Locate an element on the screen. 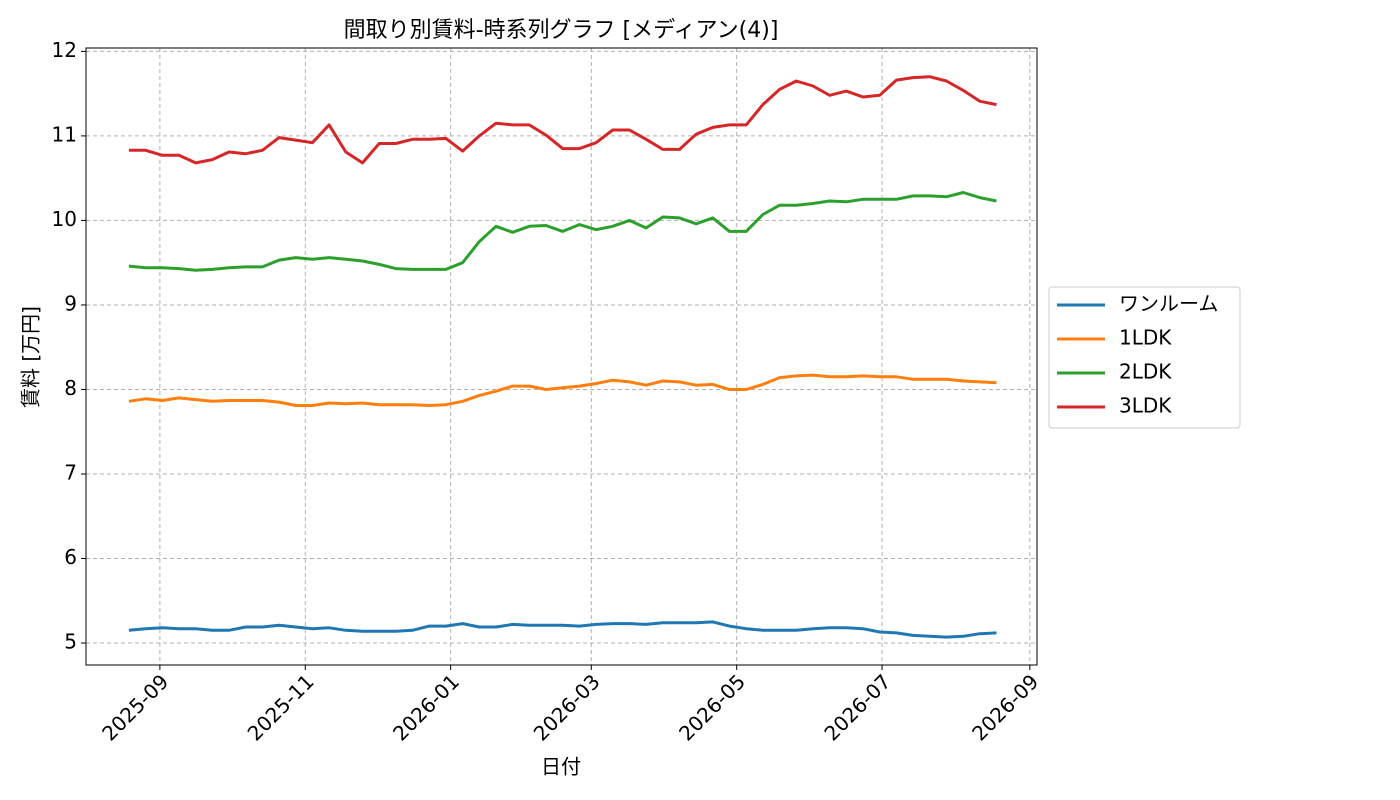  x-tick-label: 2026-09 is located at coordinates (1005, 707).